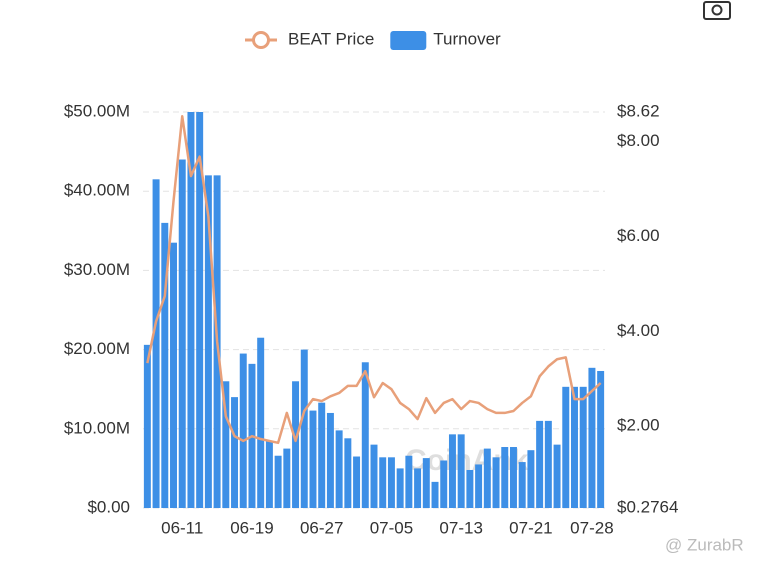 The width and height of the screenshot is (779, 570). Describe the element at coordinates (460, 527) in the screenshot. I see `x-tick-label: 07-13` at that location.